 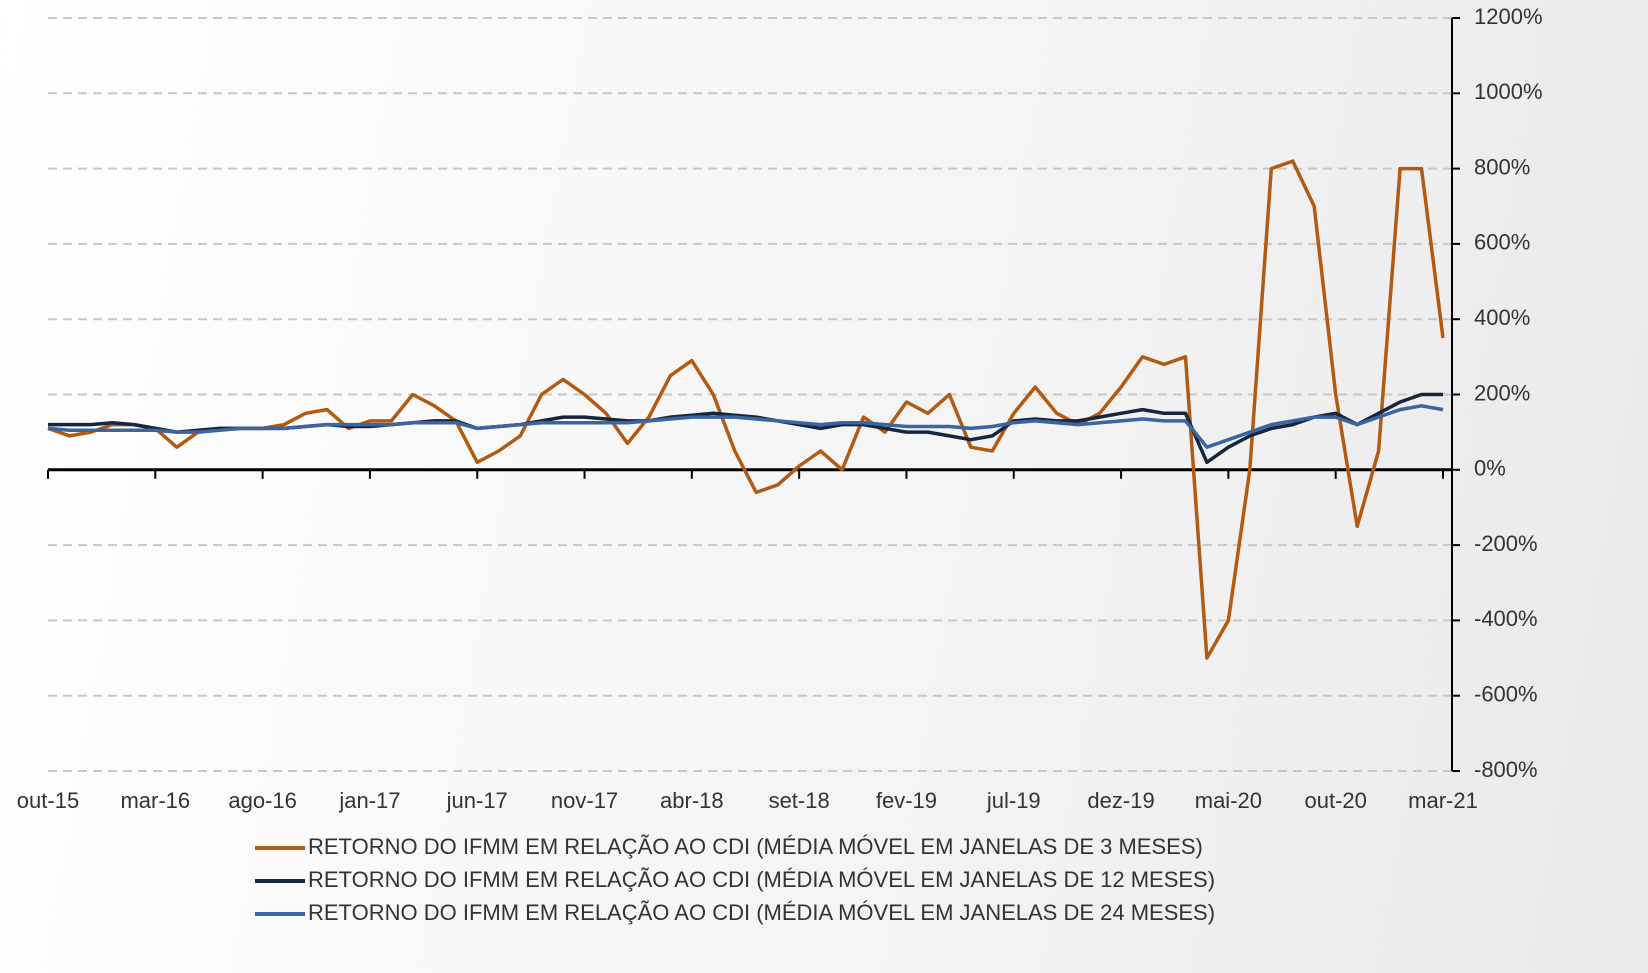 I want to click on x-tick-label: abr-18, so click(x=692, y=800).